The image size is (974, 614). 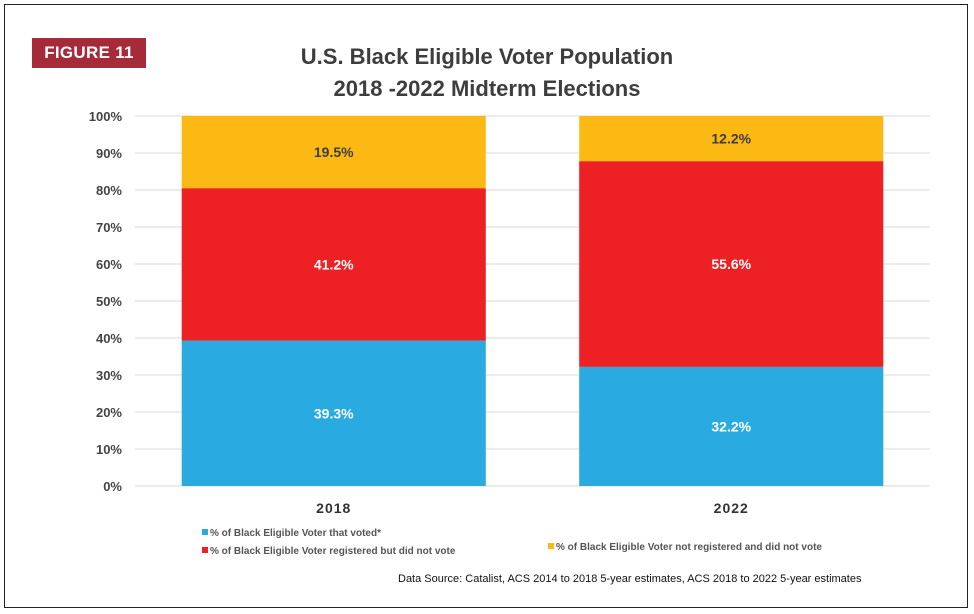 I want to click on y-tick-label-10: 100%, so click(x=106, y=116).